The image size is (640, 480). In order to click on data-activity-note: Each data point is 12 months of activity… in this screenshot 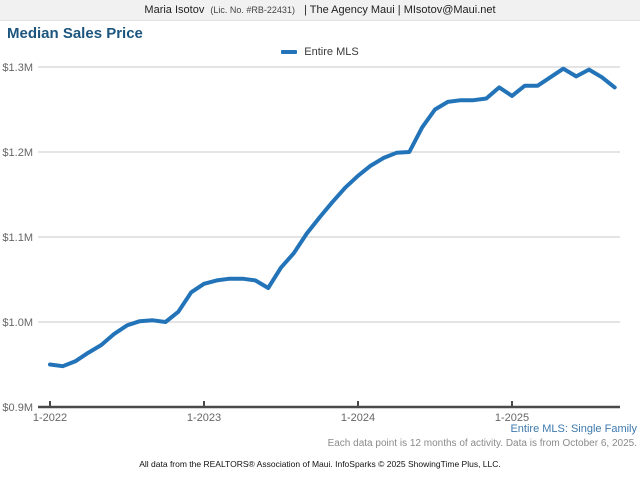, I will do `click(482, 443)`.